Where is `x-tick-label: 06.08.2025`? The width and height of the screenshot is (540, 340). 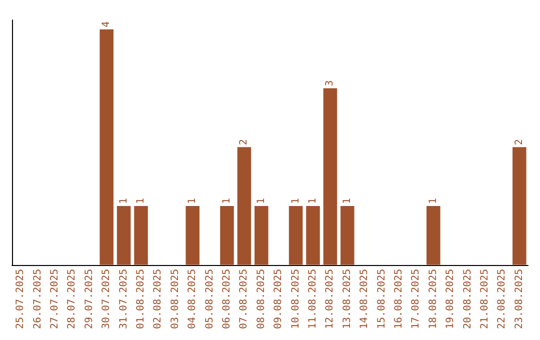 x-tick-label: 06.08.2025 is located at coordinates (227, 299).